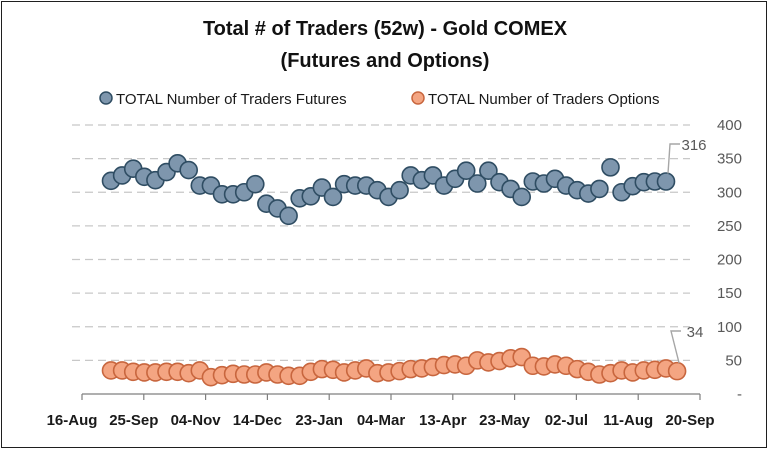 This screenshot has height=451, width=770. Describe the element at coordinates (385, 61) in the screenshot. I see `chart-subtitle: (Futures and Options)` at that location.